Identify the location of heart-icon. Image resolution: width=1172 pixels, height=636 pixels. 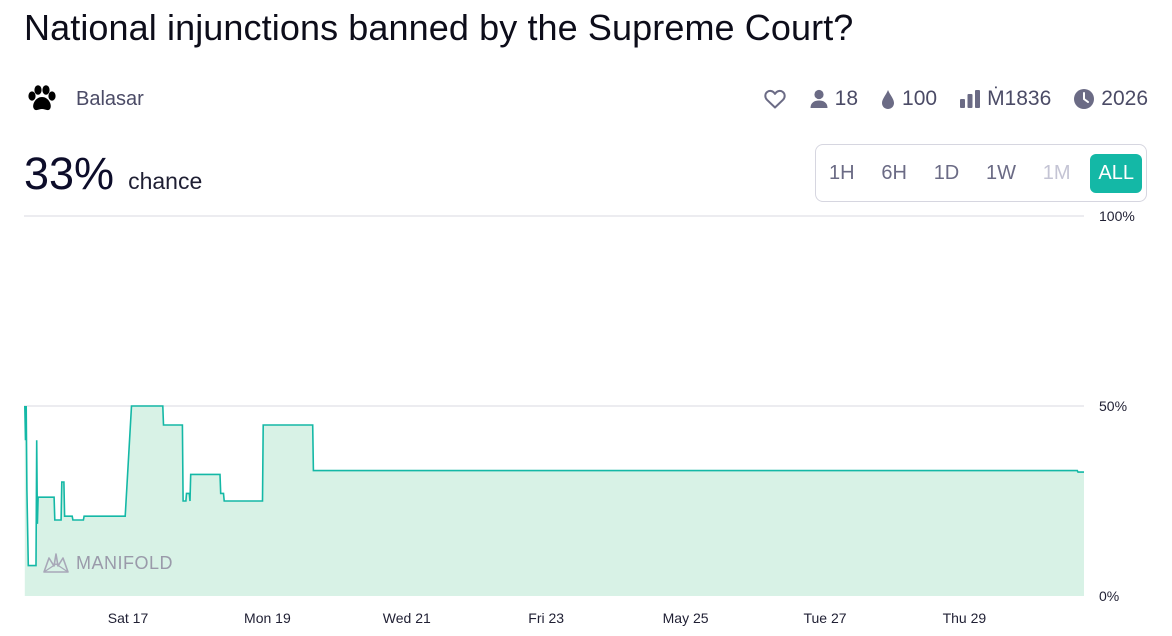
(775, 99).